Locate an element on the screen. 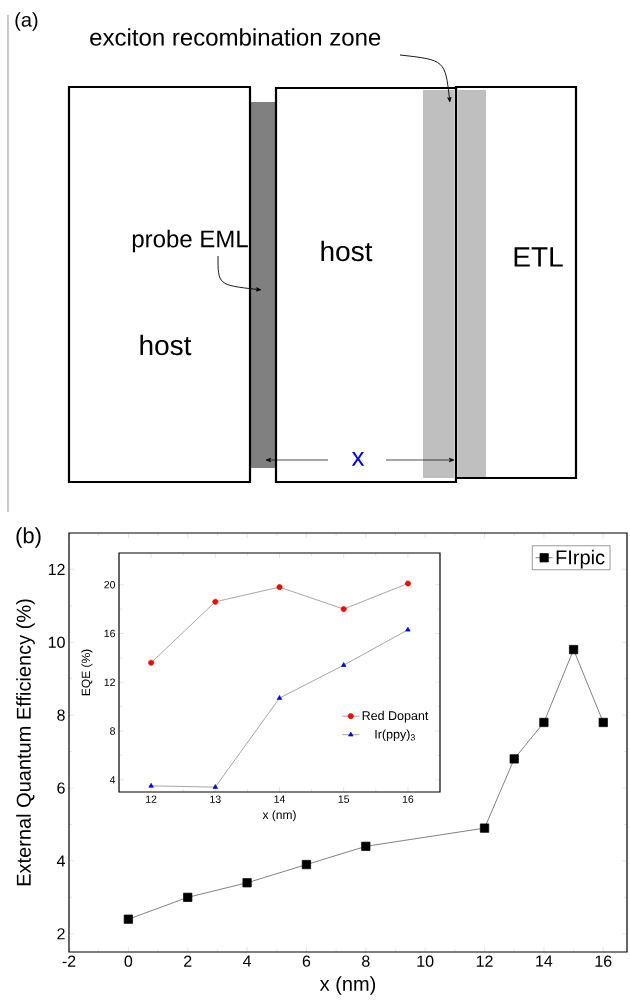  x-tick-label: 0 is located at coordinates (128, 961).